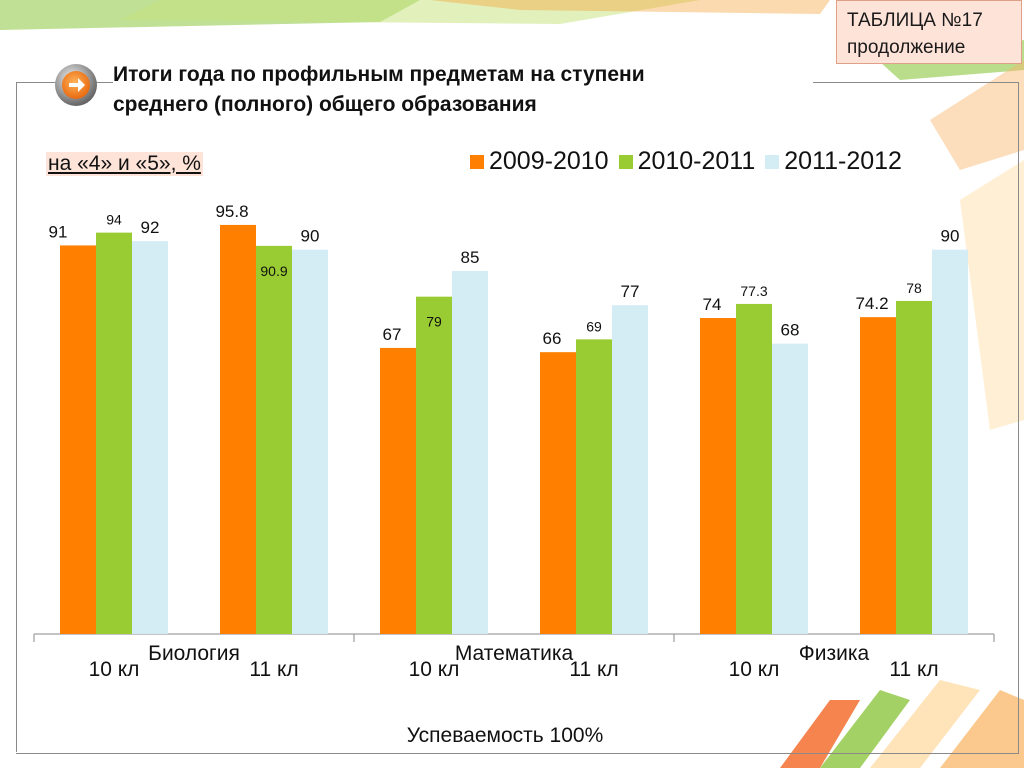 This screenshot has width=1024, height=768. Describe the element at coordinates (630, 291) in the screenshot. I see `data-label: 77` at that location.